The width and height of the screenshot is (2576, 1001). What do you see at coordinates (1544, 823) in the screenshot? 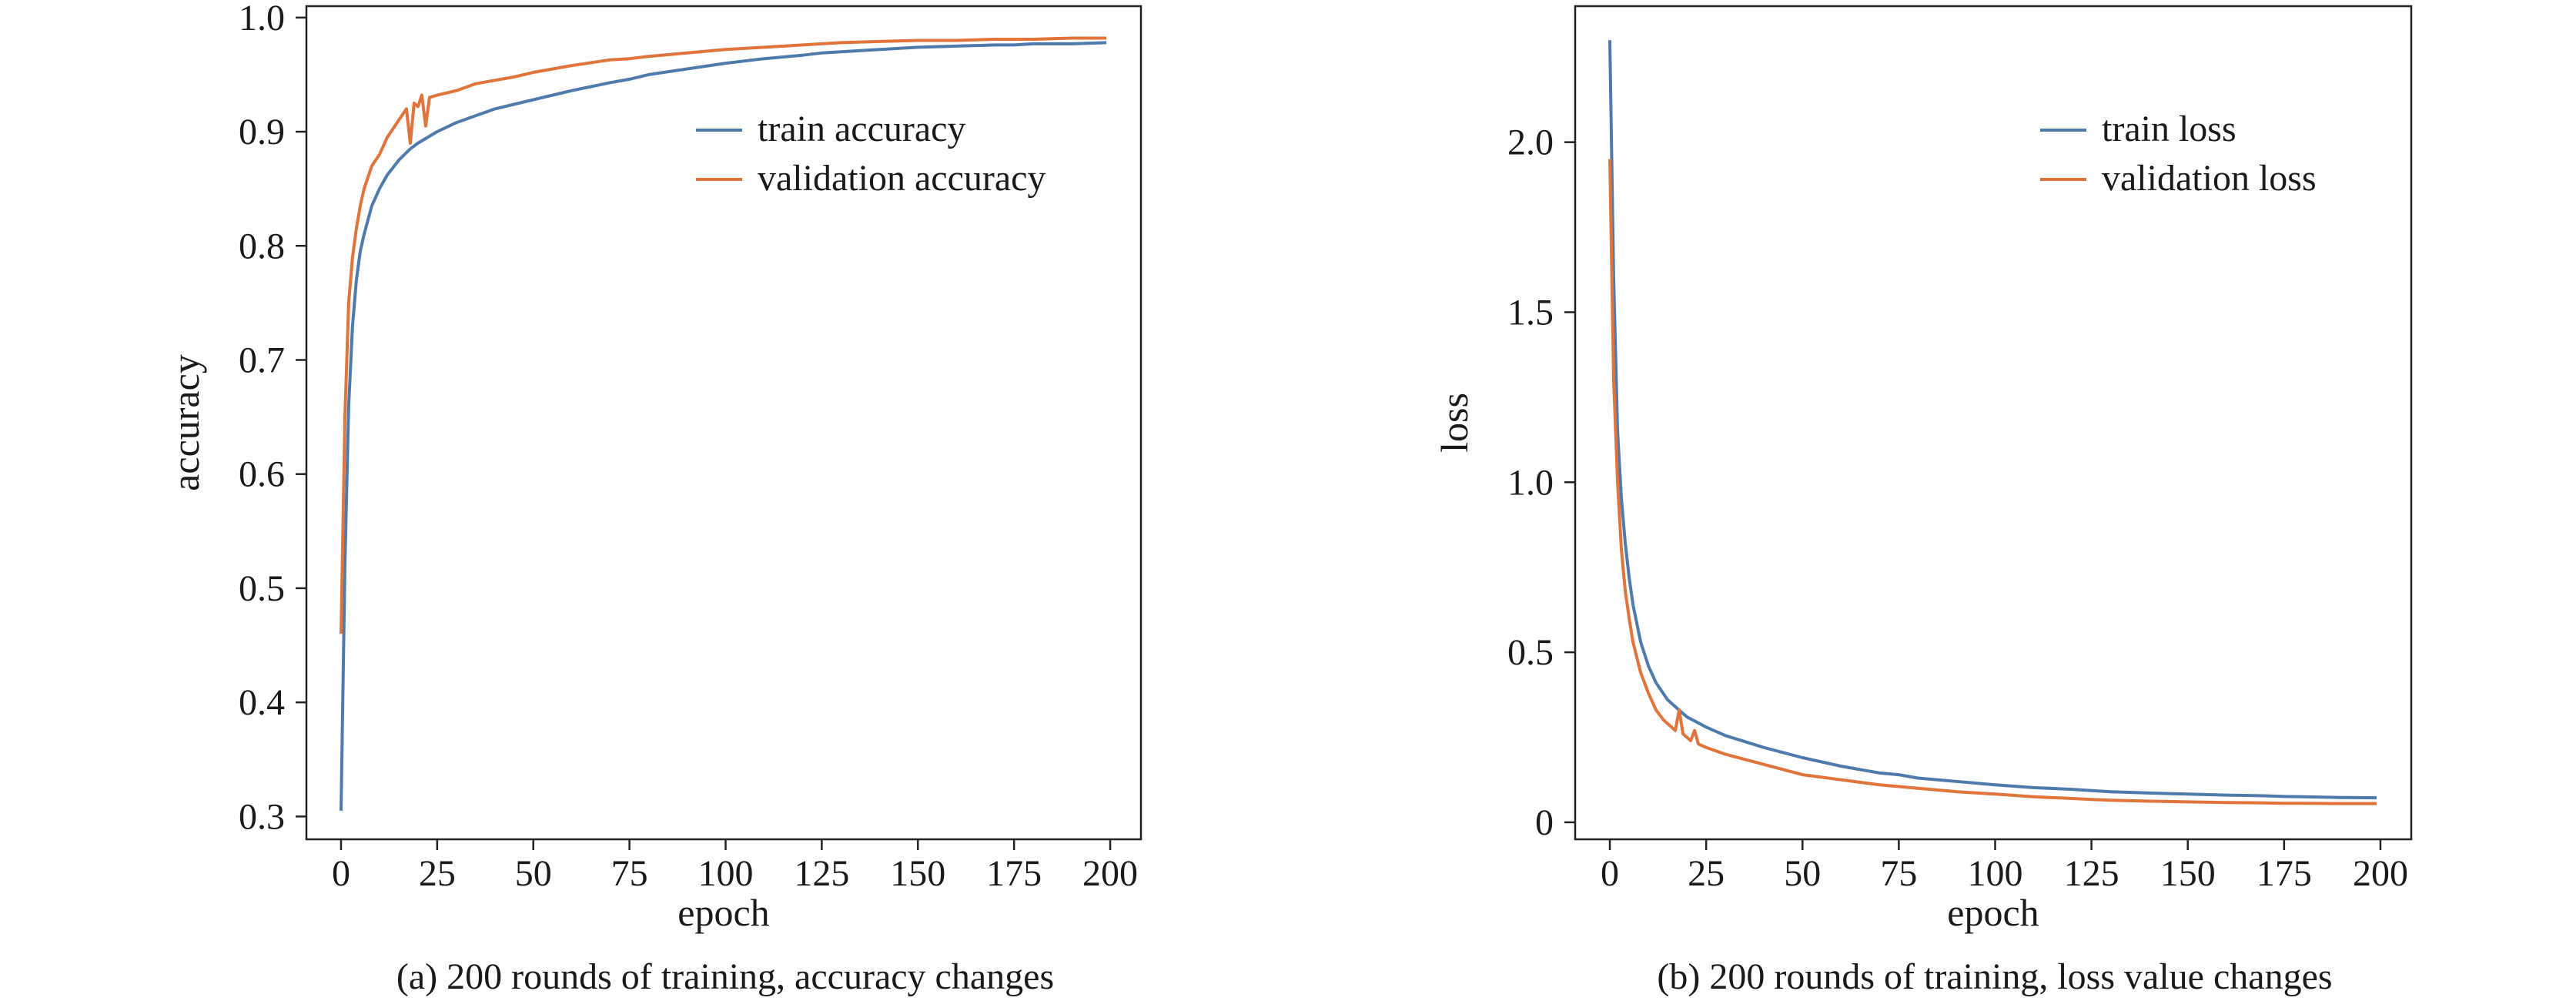
I see `loss-y-tick-label: 0` at bounding box center [1544, 823].